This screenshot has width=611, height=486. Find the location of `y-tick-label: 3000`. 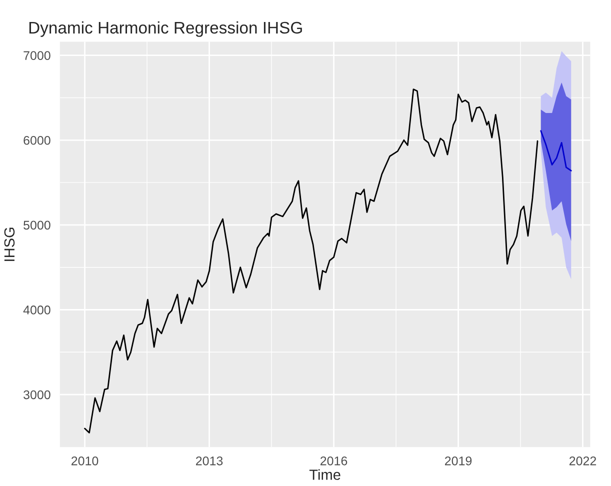

y-tick-label: 3000 is located at coordinates (37, 395).